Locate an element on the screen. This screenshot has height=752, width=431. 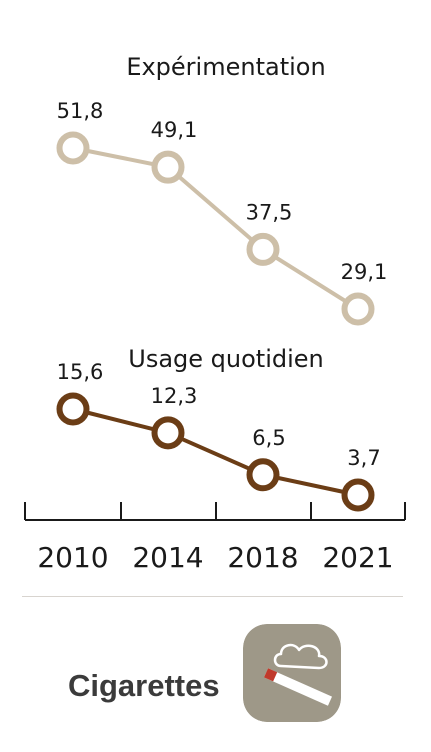
series-line-usage-quotidien is located at coordinates (215, 452).